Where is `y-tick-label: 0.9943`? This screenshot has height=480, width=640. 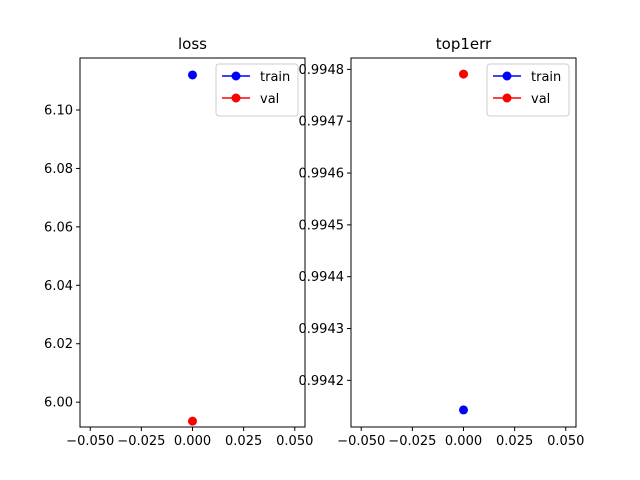
y-tick-label: 0.9943 is located at coordinates (322, 329).